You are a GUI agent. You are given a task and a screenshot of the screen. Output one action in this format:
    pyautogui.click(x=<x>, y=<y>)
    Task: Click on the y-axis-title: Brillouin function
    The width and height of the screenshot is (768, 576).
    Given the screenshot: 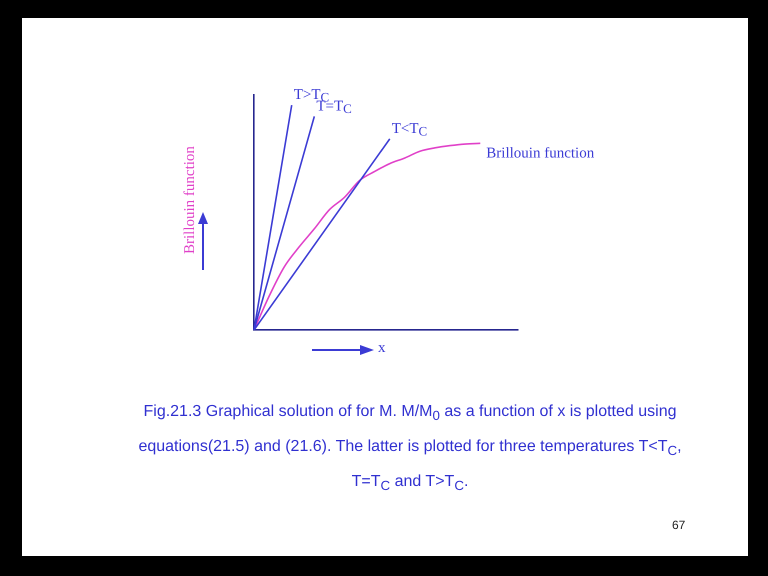 What is the action you would take?
    pyautogui.click(x=190, y=200)
    